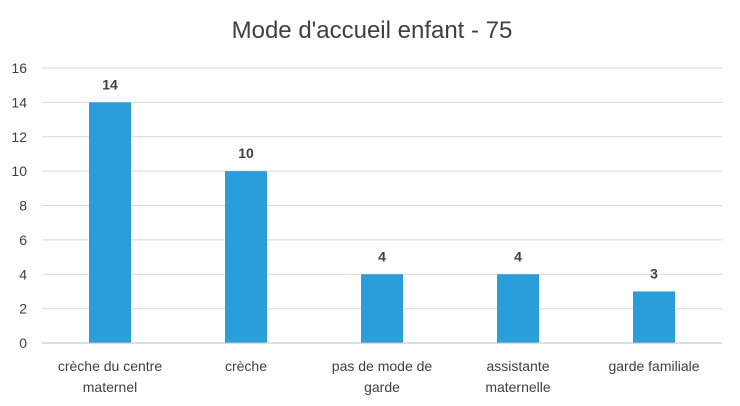 The height and width of the screenshot is (406, 740). What do you see at coordinates (110, 387) in the screenshot?
I see `x-category-label: maternel` at bounding box center [110, 387].